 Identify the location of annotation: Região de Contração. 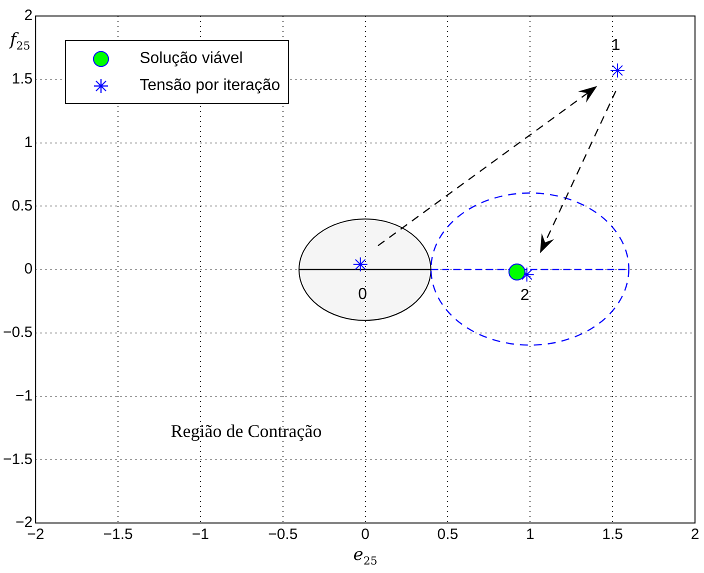
(246, 431).